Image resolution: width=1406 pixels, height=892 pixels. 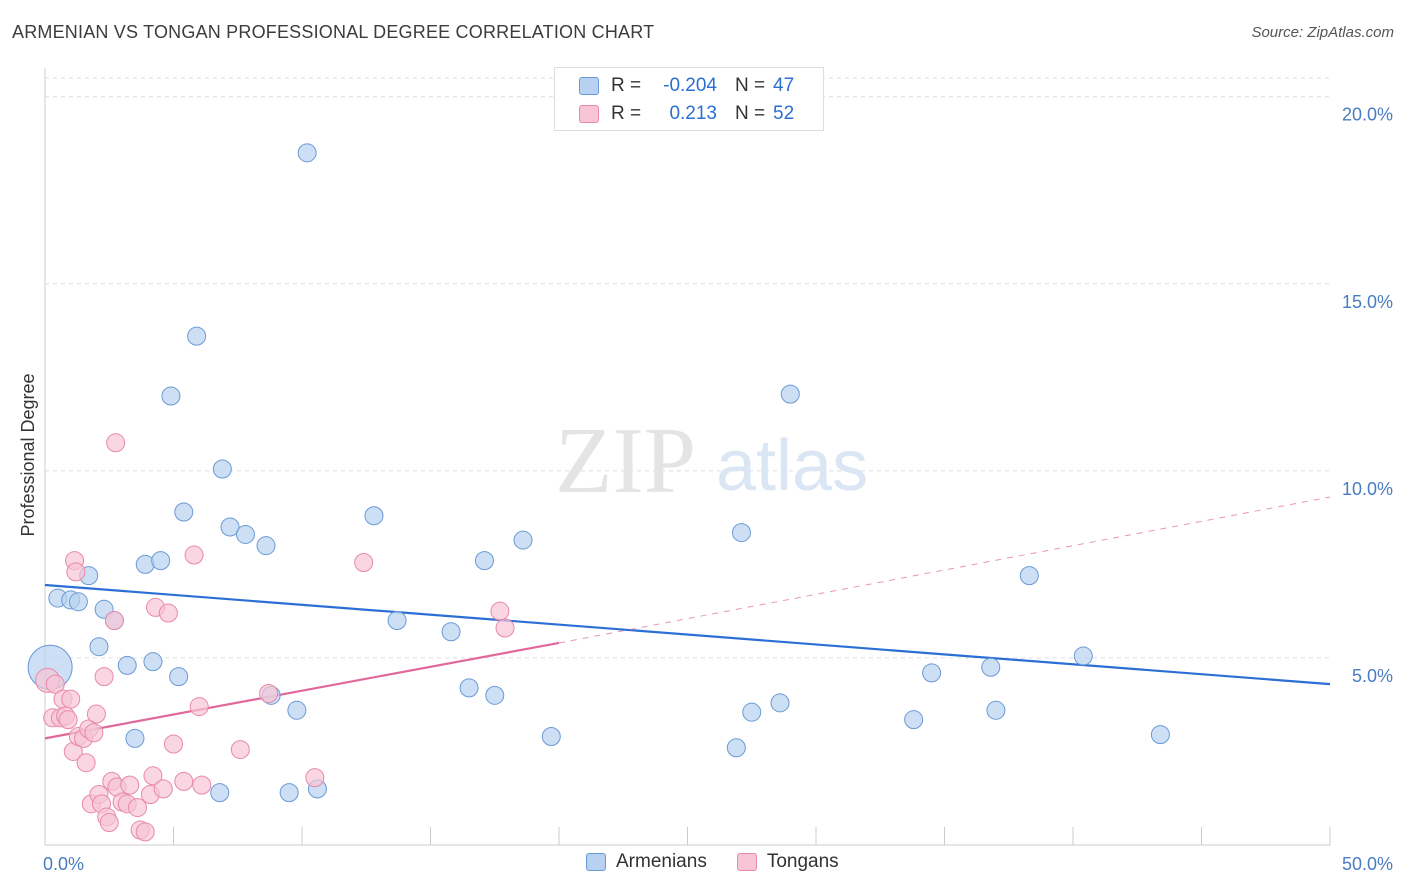 I want to click on x-tick-label: 0.0%, so click(x=63, y=864).